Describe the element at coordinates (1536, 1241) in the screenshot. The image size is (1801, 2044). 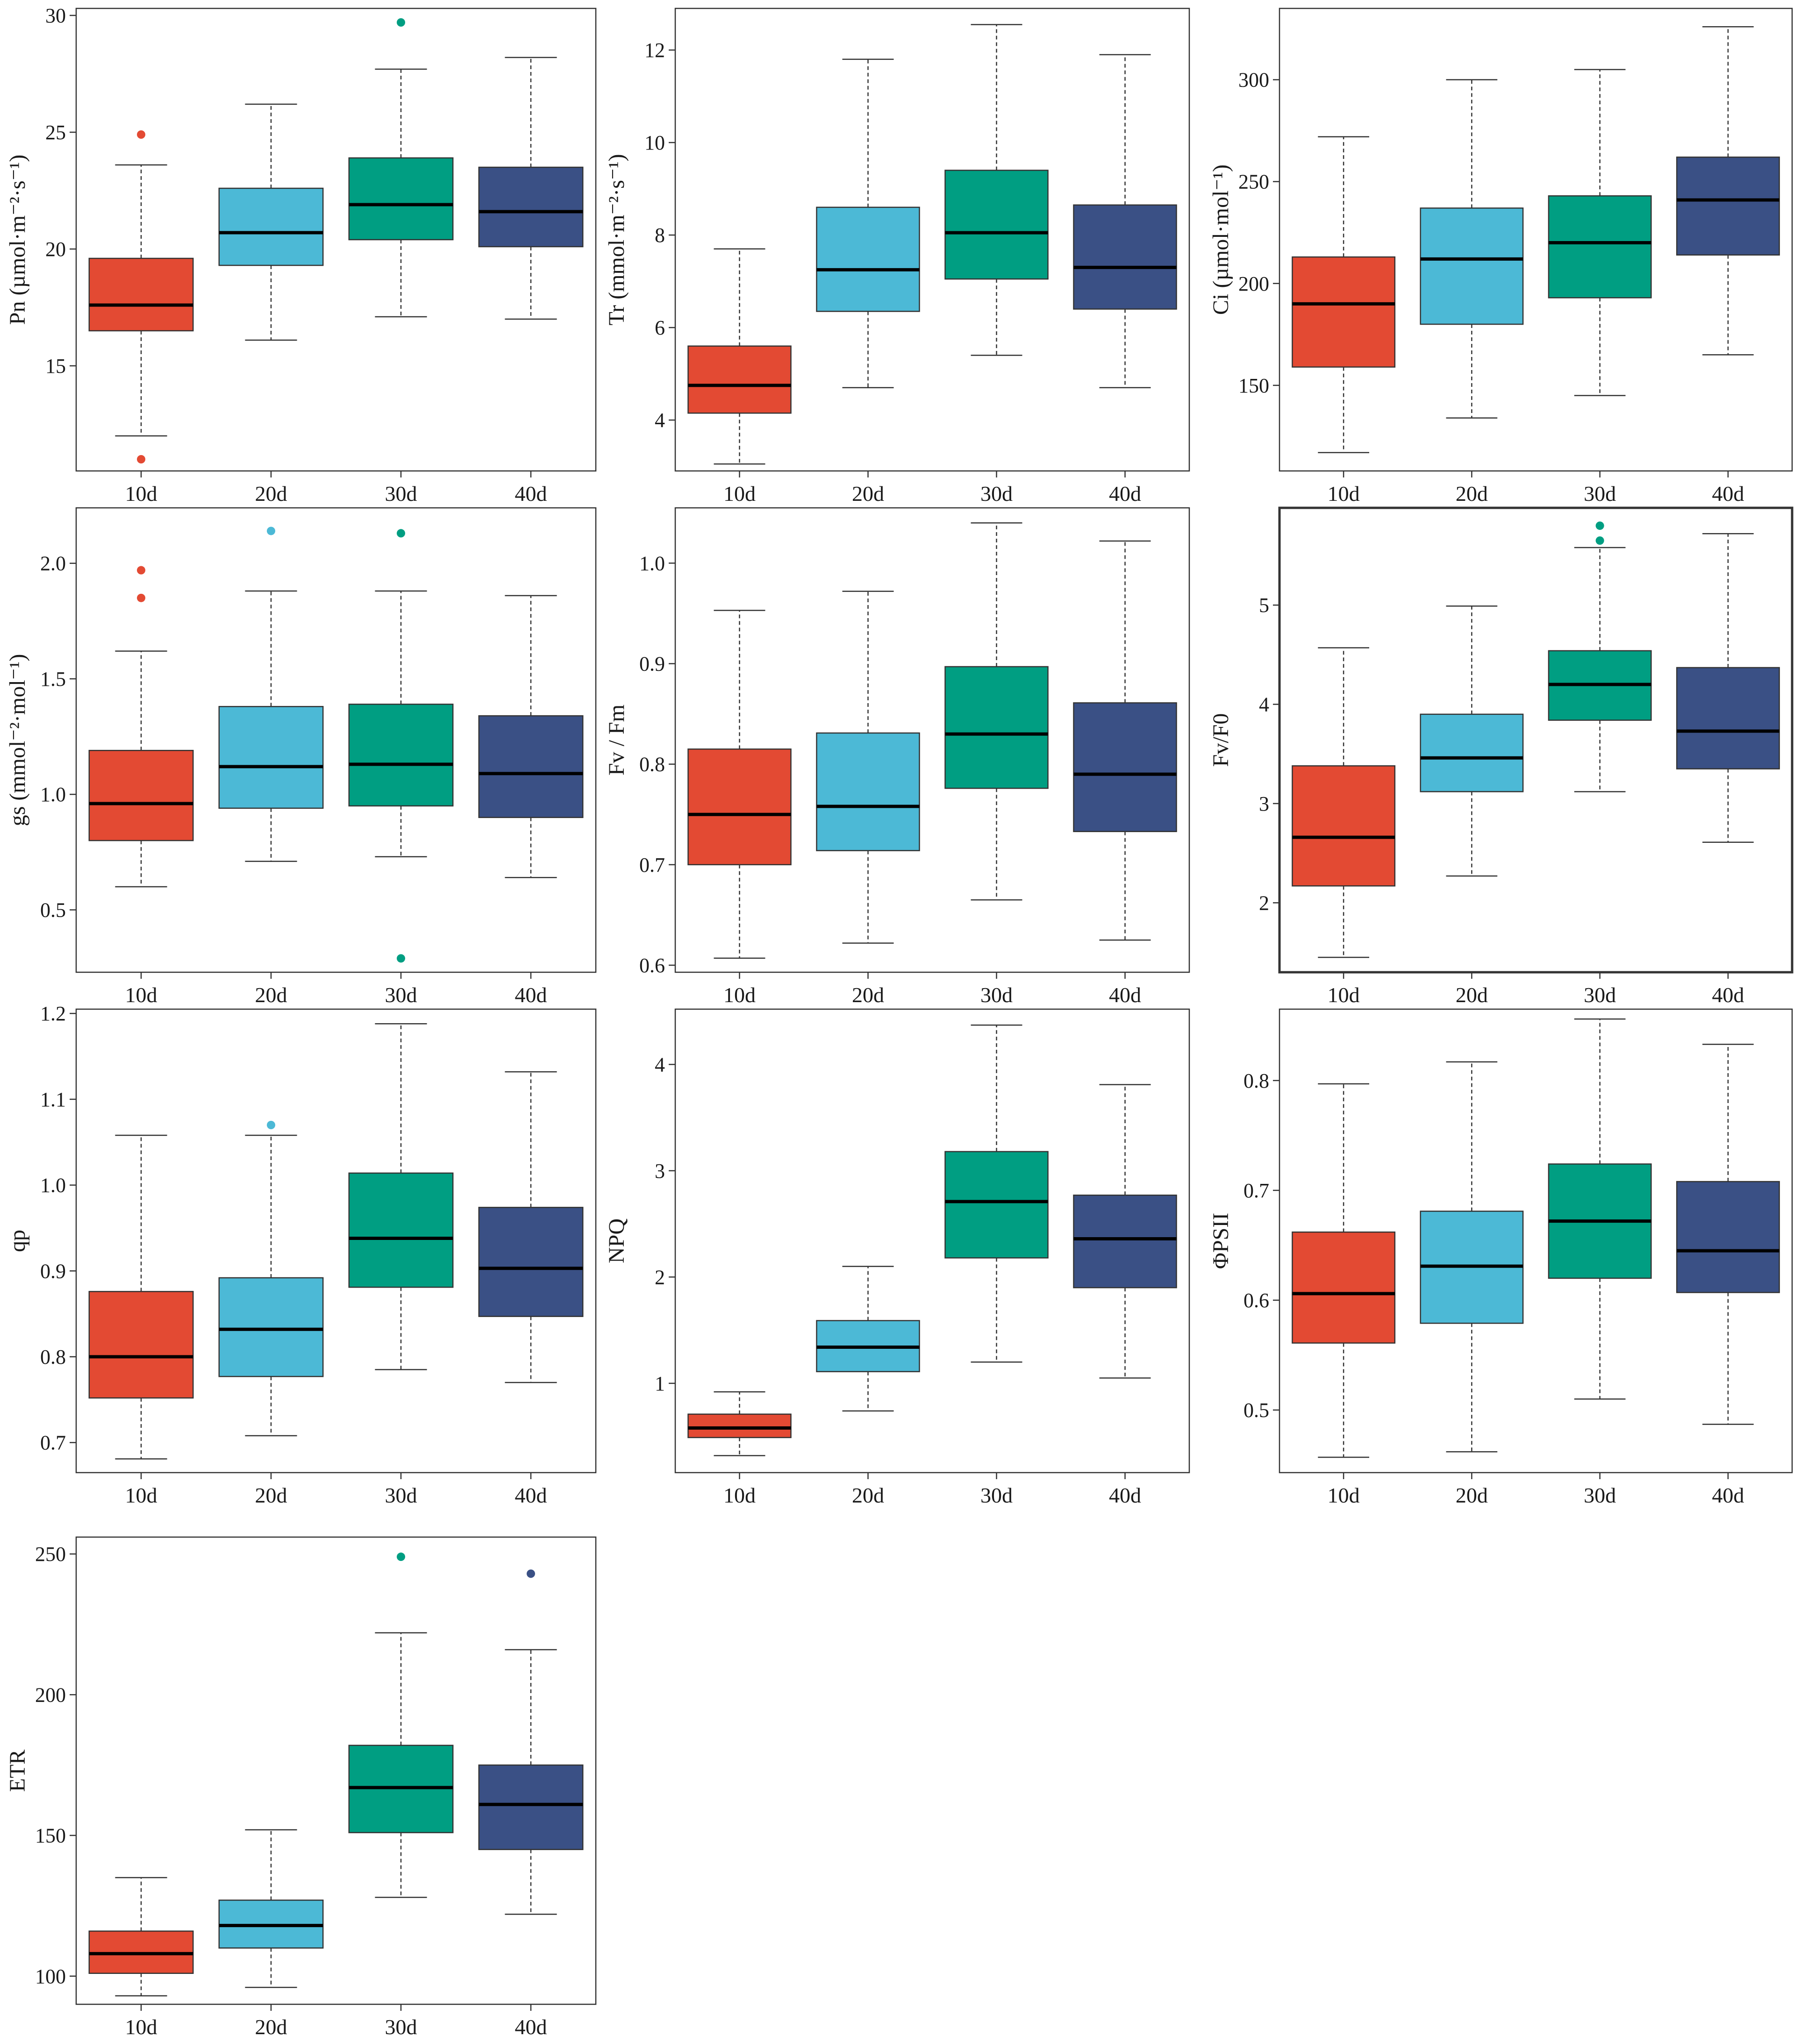
I see `phipsii-plot-frame` at that location.